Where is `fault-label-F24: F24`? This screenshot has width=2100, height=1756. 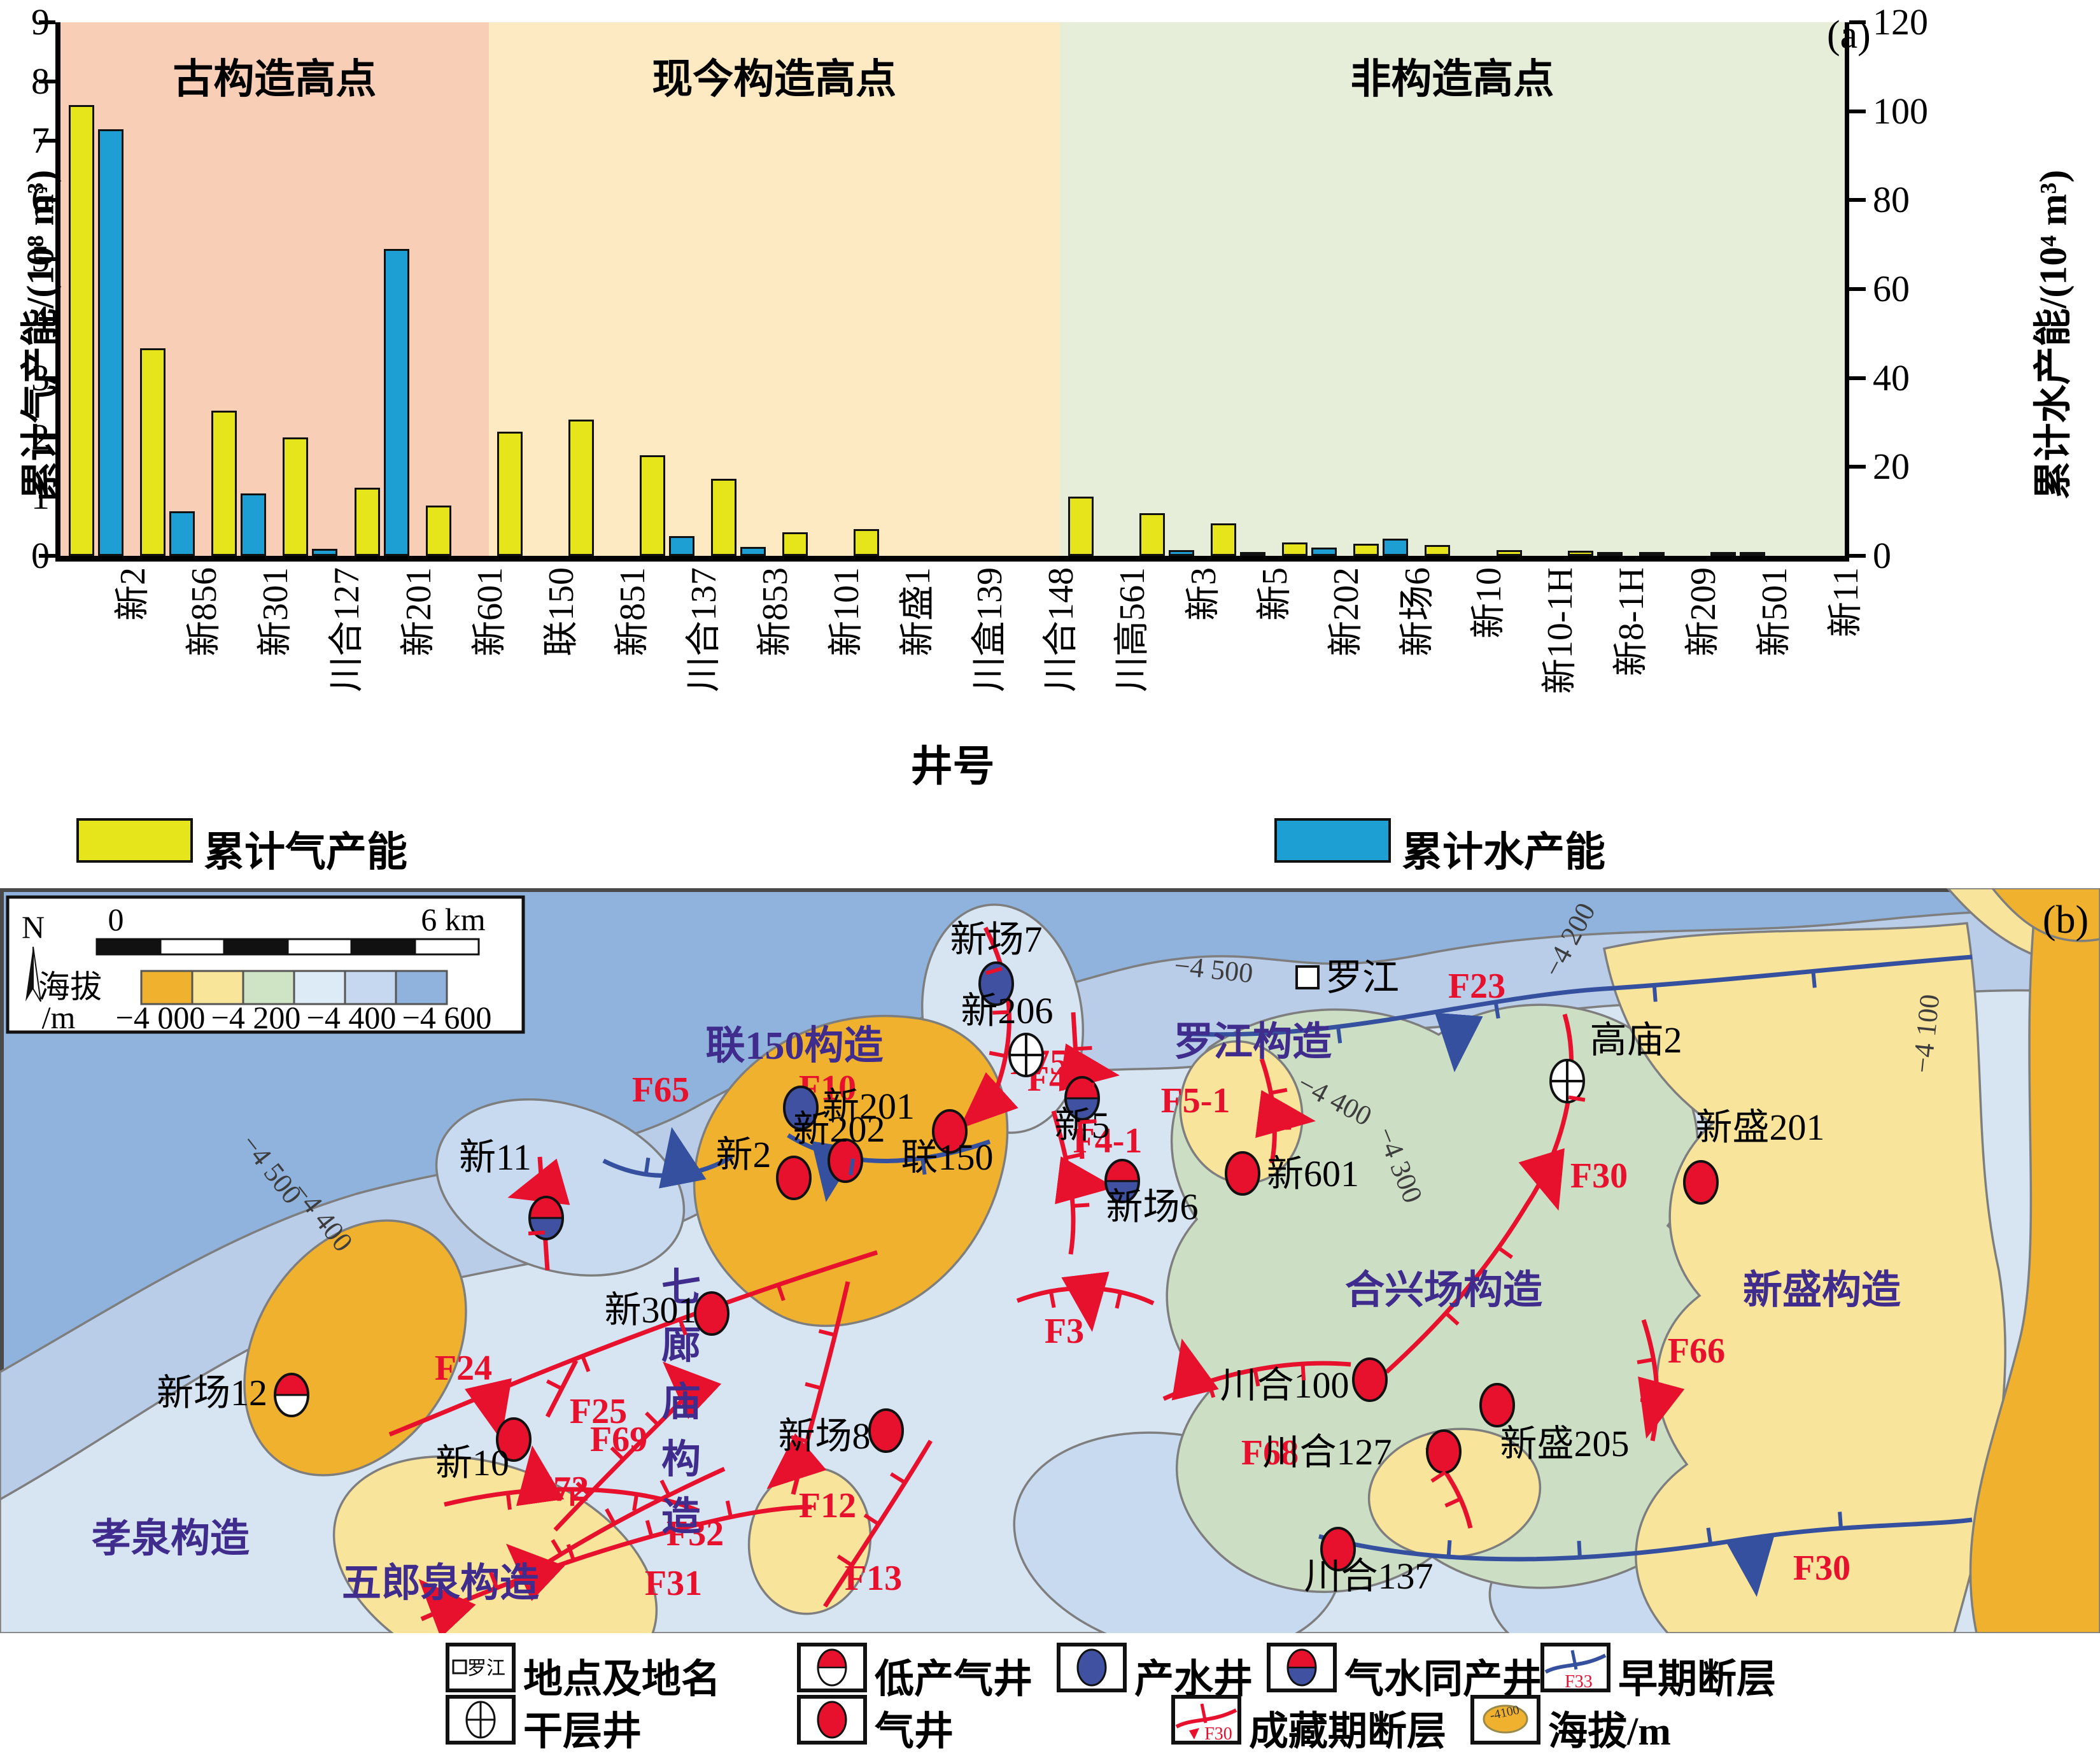 fault-label-F24: F24 is located at coordinates (463, 1368).